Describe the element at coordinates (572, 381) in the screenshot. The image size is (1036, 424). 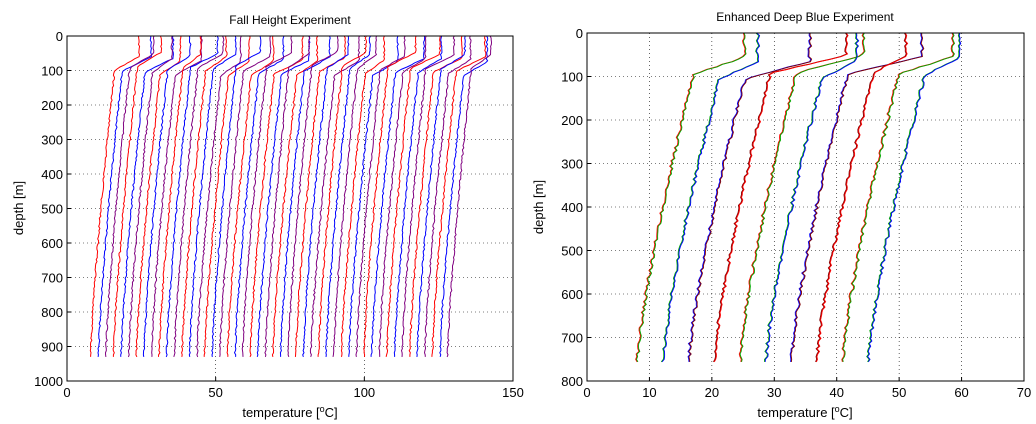
I see `right-y-tick-label: 800` at that location.